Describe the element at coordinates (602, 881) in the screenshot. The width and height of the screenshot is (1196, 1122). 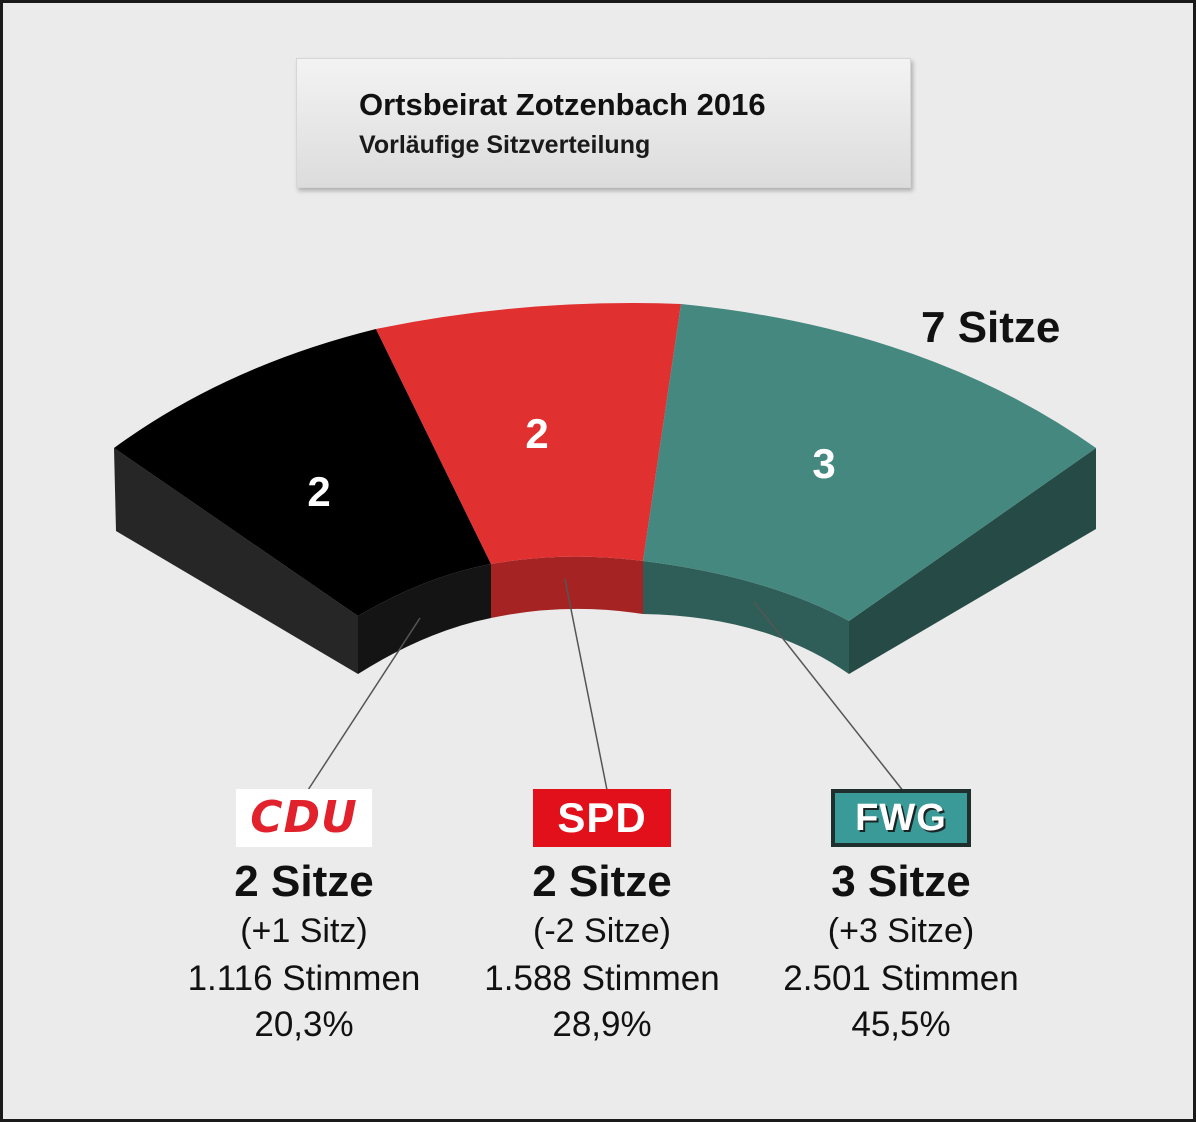
I see `spd-seats: 2 Sitze` at that location.